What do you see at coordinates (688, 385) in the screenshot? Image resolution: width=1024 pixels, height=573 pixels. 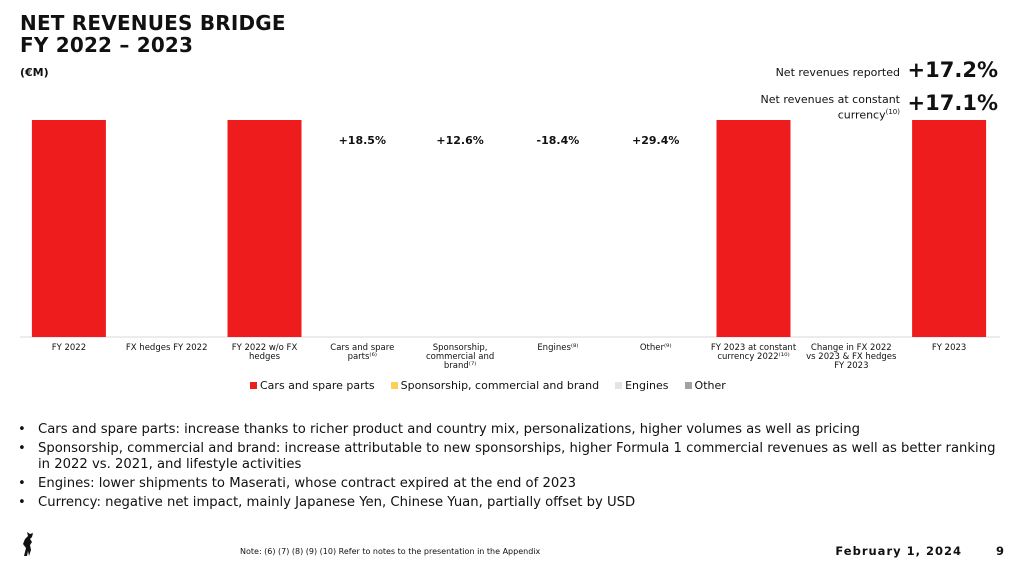 I see `legend-swatch-other` at bounding box center [688, 385].